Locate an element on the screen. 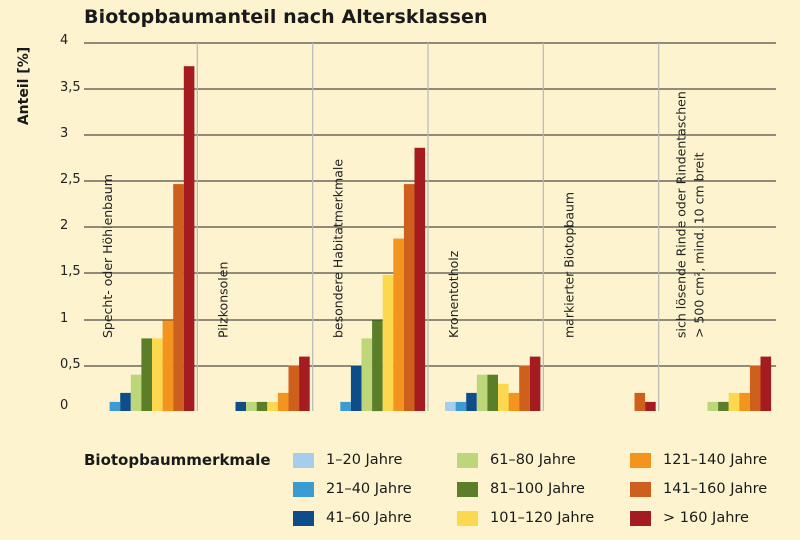 This screenshot has width=800, height=540. category-label: Pilzkonsolen is located at coordinates (222, 300).